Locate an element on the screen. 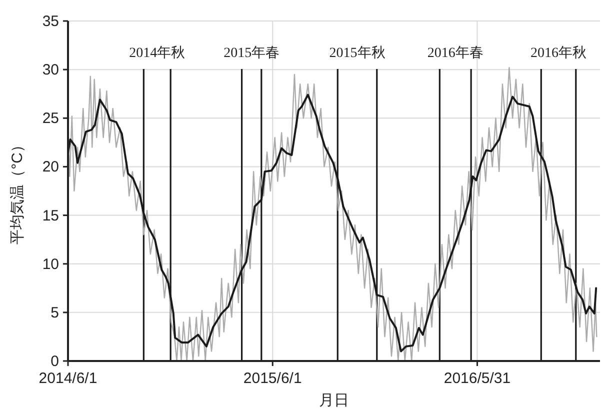 The height and width of the screenshot is (412, 608). x-axis-title: 月日 is located at coordinates (334, 400).